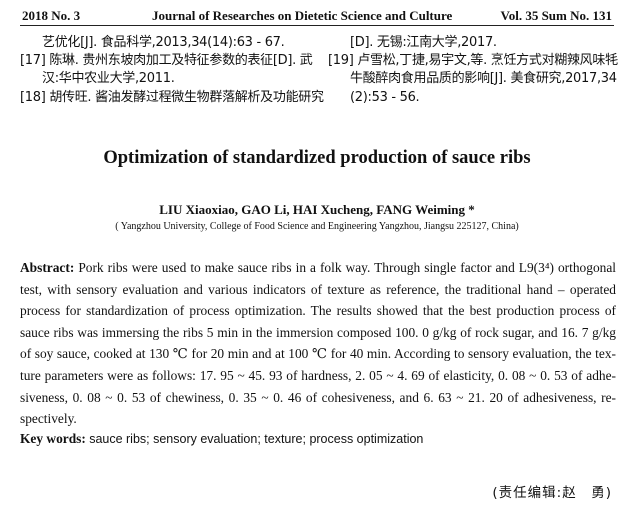 Image resolution: width=634 pixels, height=507 pixels. Describe the element at coordinates (552, 493) in the screenshot. I see `editor-note: (责任编辑:赵 勇)` at that location.